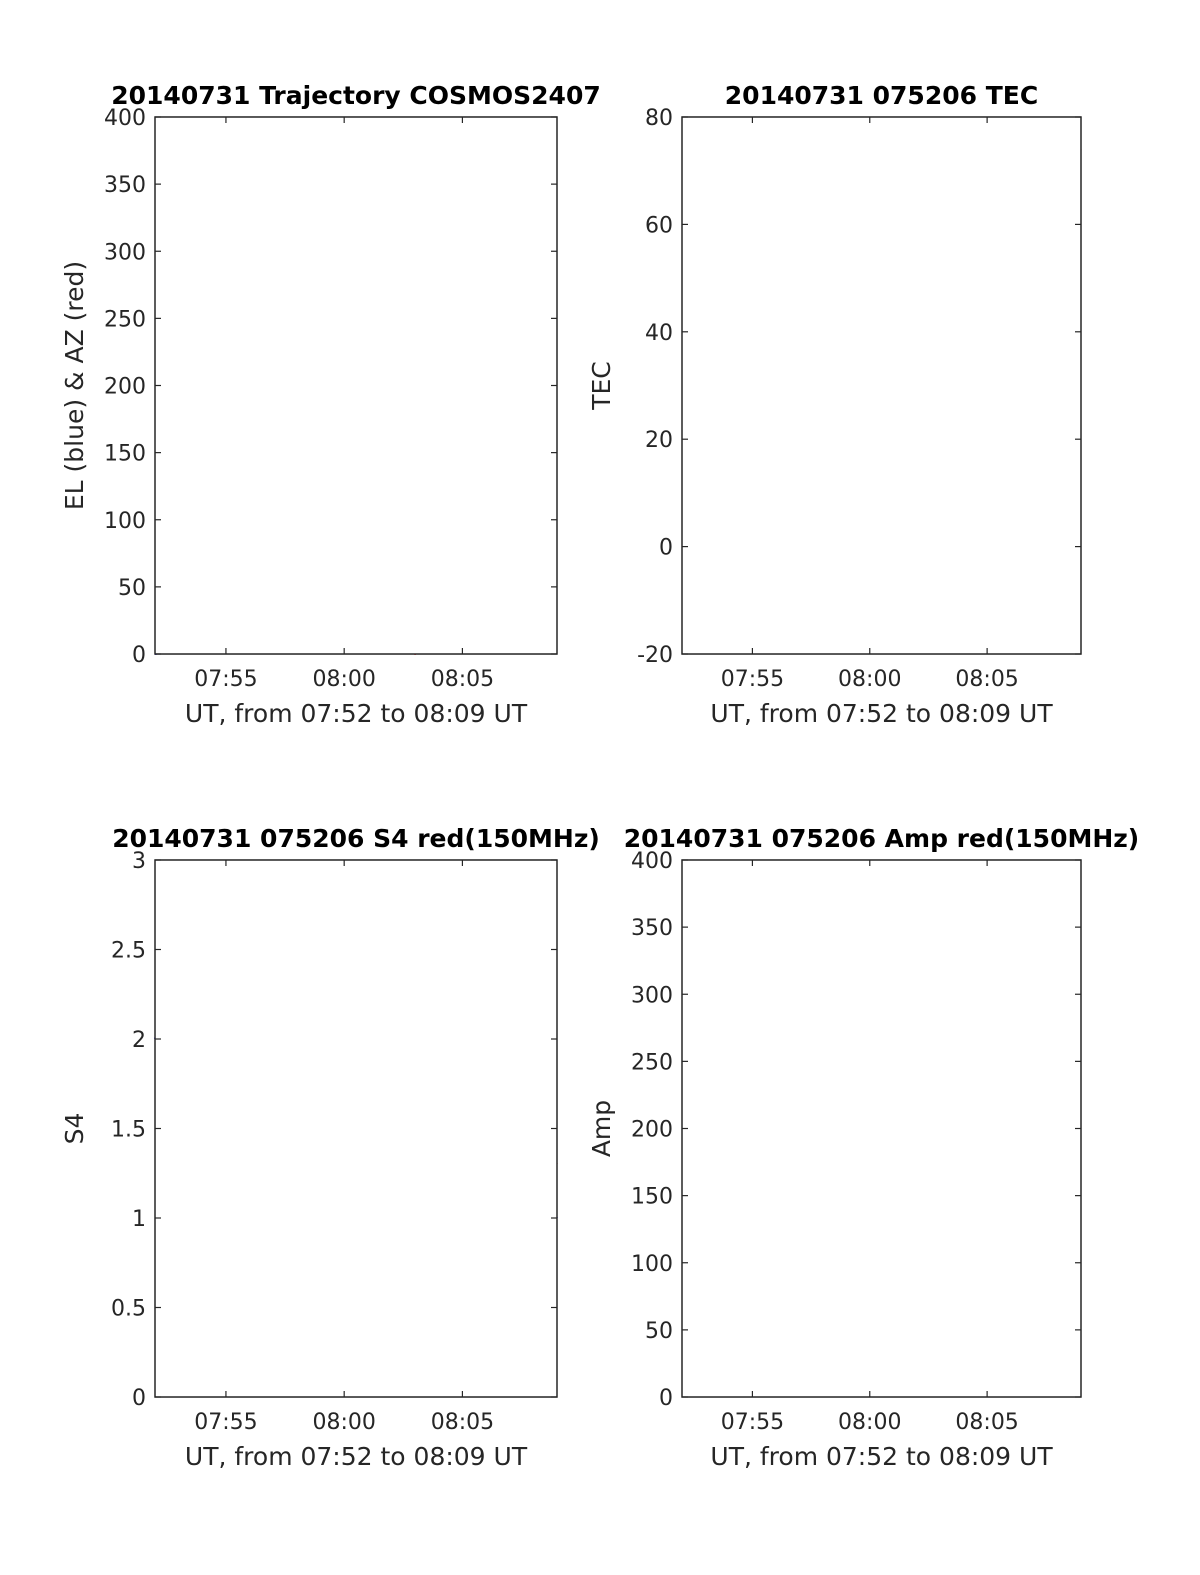 This screenshot has width=1200, height=1575. I want to click on y-tick-label: 80, so click(659, 118).